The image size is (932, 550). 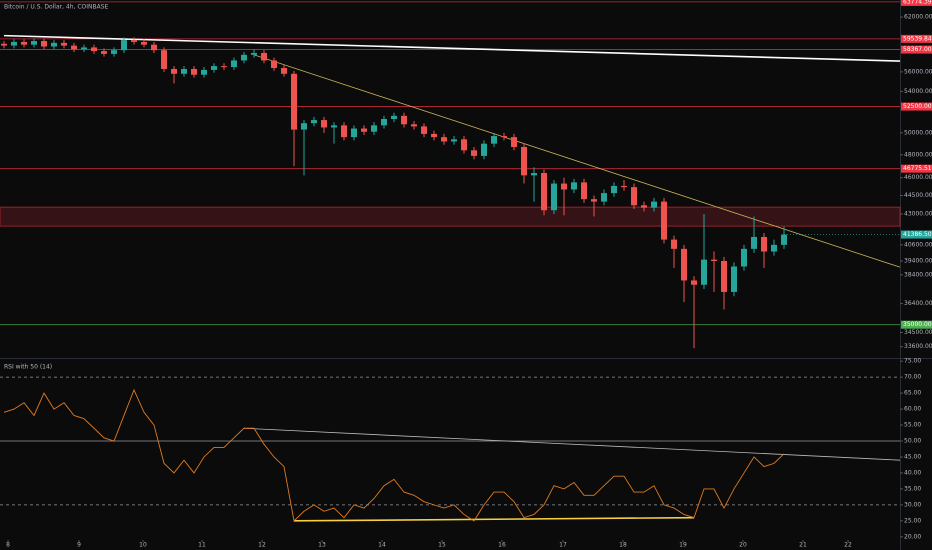 What do you see at coordinates (8, 545) in the screenshot?
I see `x-tick-label: 8` at bounding box center [8, 545].